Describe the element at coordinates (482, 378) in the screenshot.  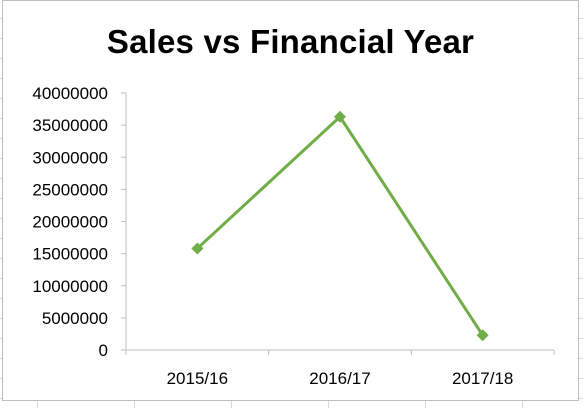
I see `x-tick-label: 2017/18` at that location.